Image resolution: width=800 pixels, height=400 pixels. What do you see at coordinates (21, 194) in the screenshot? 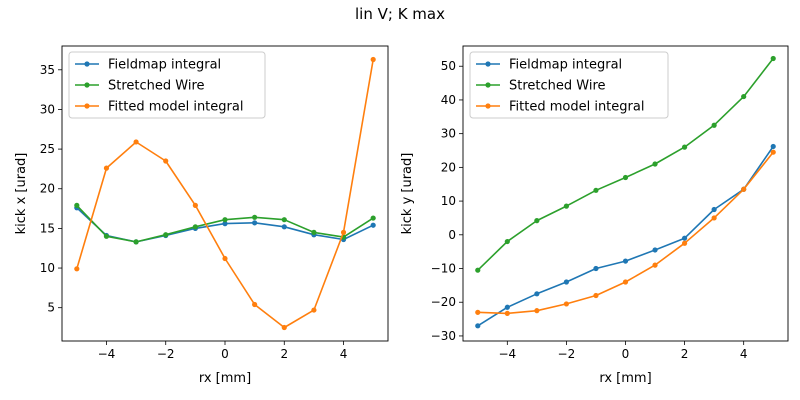
I see `y-axis-label: kick x [urad]` at bounding box center [21, 194].